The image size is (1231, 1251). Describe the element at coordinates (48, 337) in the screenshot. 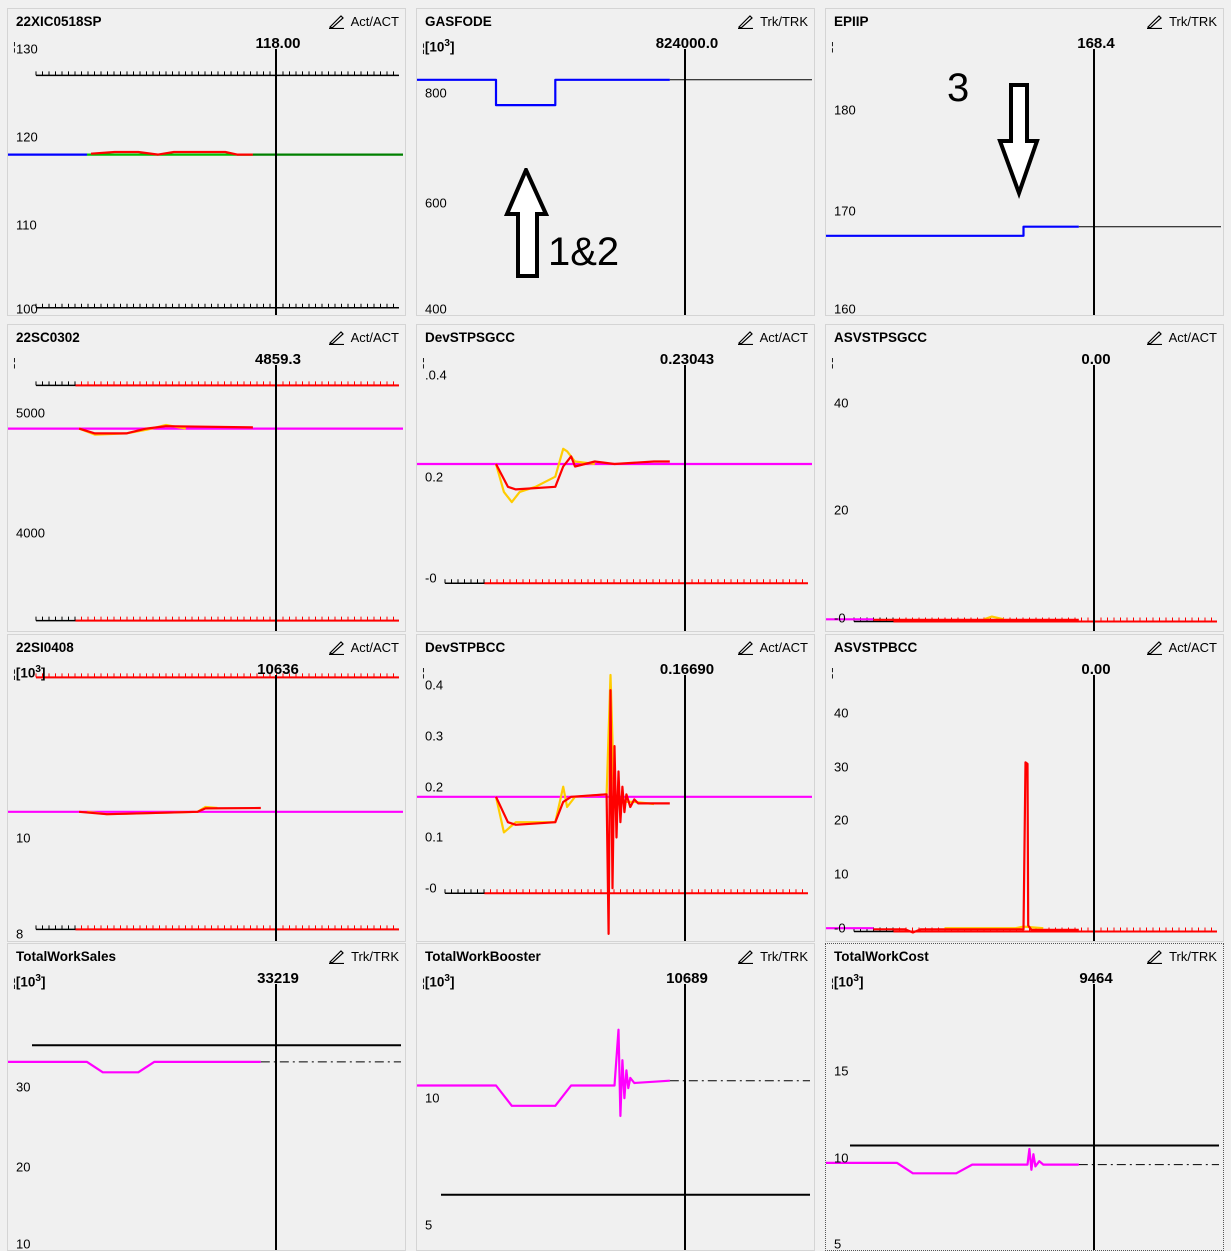

I see `panel-title: 22SC0302` at that location.